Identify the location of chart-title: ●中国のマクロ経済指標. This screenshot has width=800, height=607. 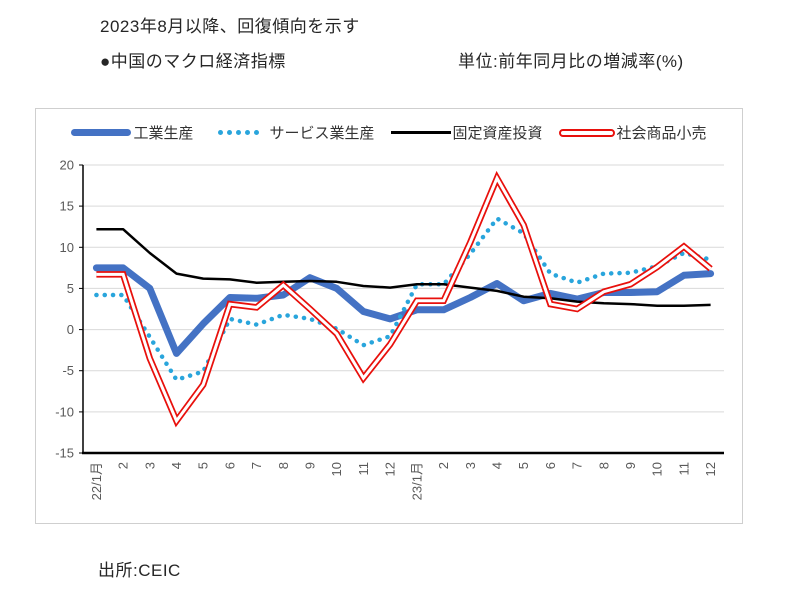
(193, 61).